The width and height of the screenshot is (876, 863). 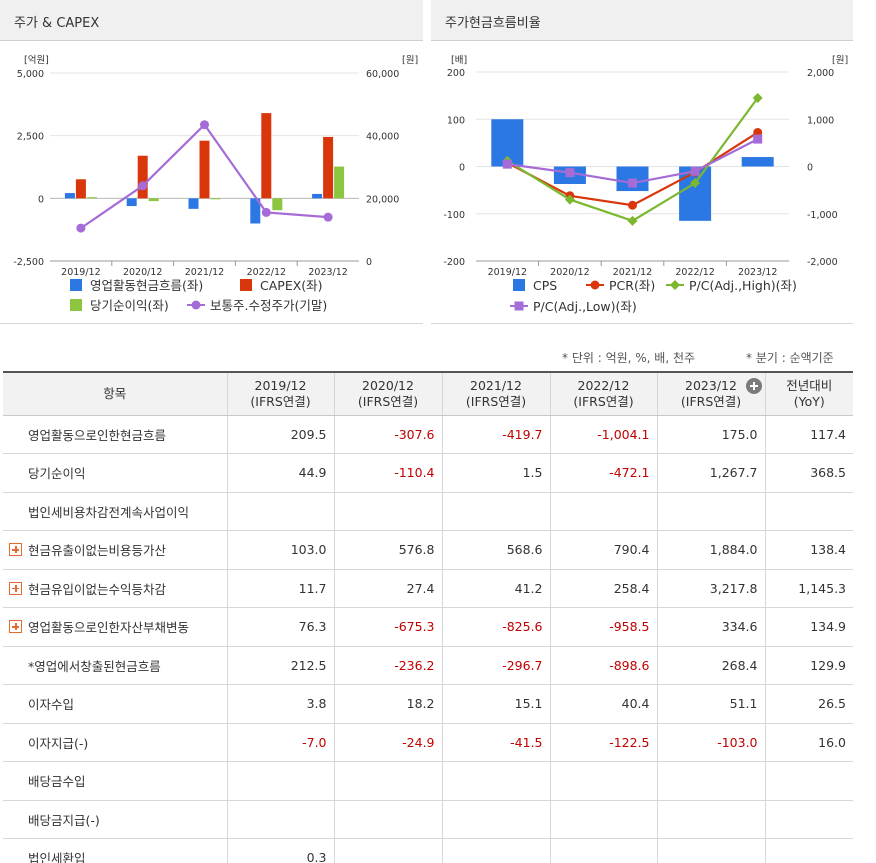 What do you see at coordinates (369, 262) in the screenshot?
I see `y-right-tick: 0` at bounding box center [369, 262].